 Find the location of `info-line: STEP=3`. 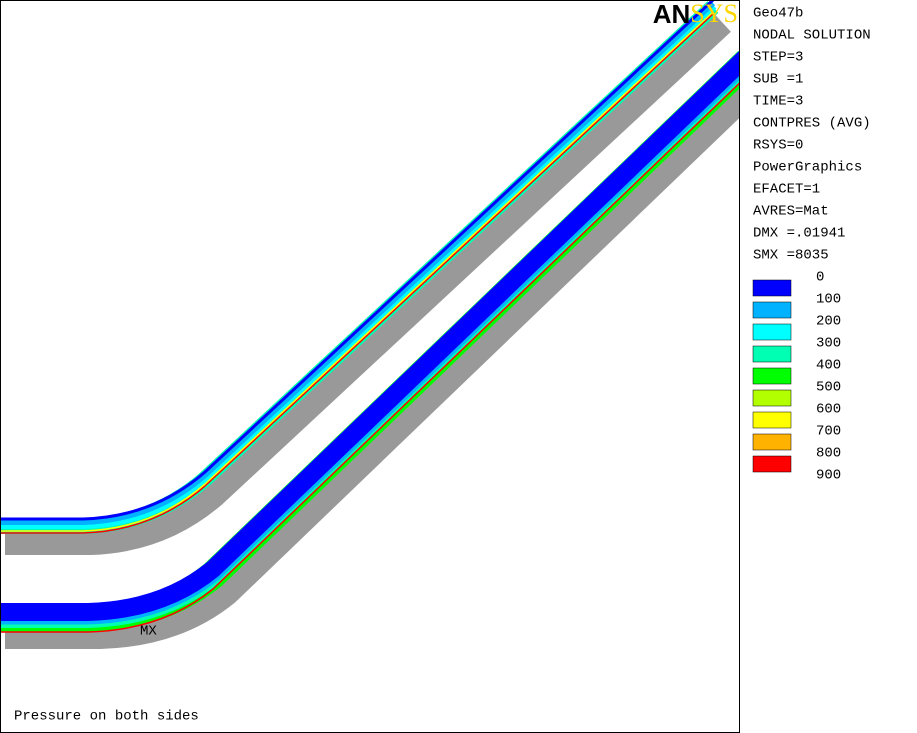

info-line: STEP=3 is located at coordinates (778, 58).